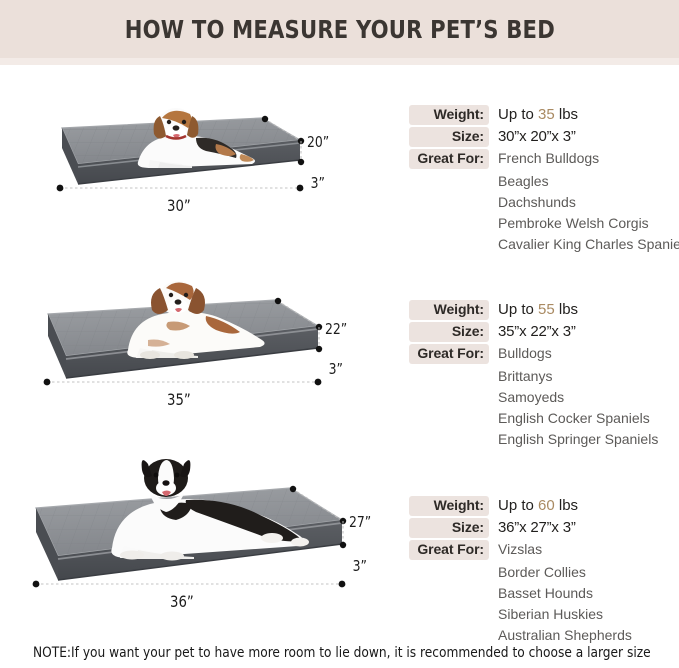 Image resolution: width=679 pixels, height=668 pixels. Describe the element at coordinates (537, 136) in the screenshot. I see `size-value: 30”x 20”x 3”` at that location.